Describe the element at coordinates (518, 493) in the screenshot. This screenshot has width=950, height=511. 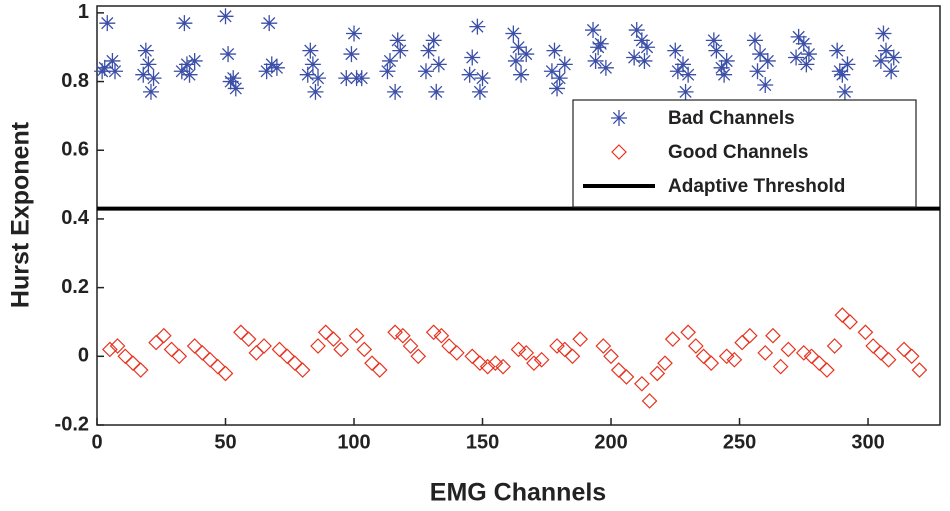
I see `x-axis-label: EMG Channels` at that location.